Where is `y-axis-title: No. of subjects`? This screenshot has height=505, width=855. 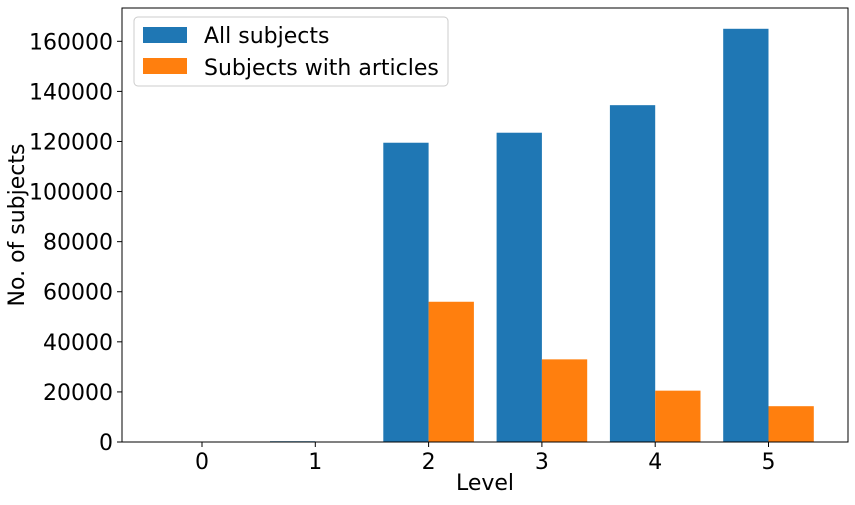
y-axis-title: No. of subjects is located at coordinates (17, 225).